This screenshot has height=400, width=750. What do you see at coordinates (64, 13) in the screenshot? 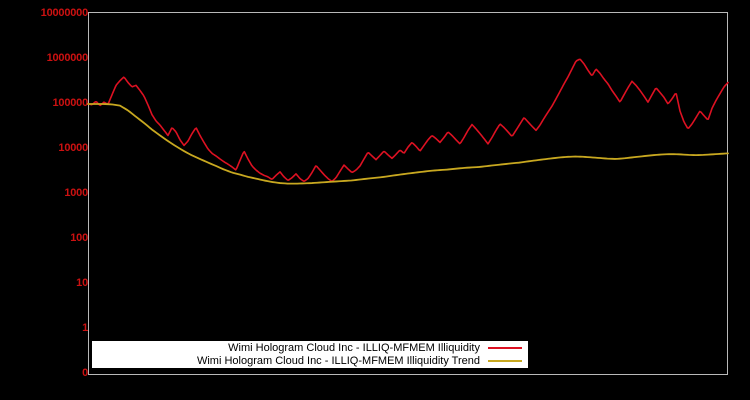
I see `y-axis-tick-label: 10000000` at bounding box center [64, 13].